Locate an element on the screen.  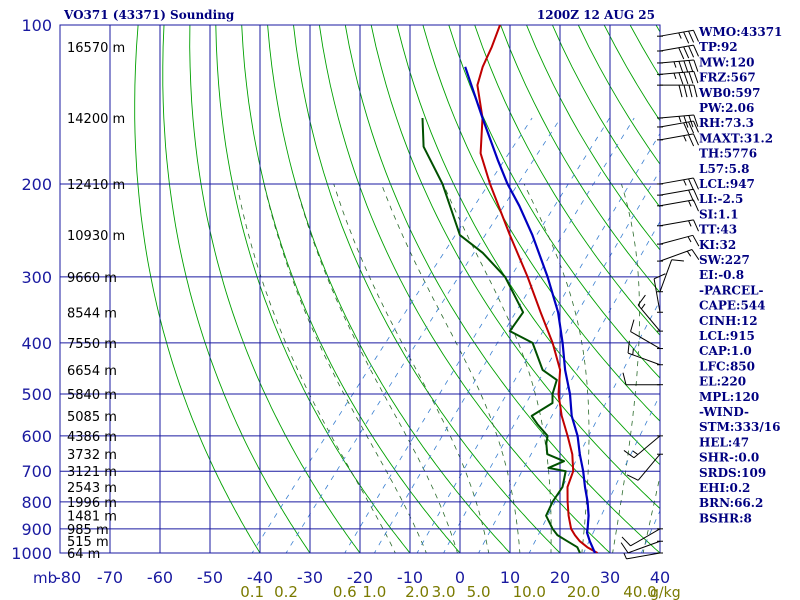
height-label: 9660 m is located at coordinates (92, 278).